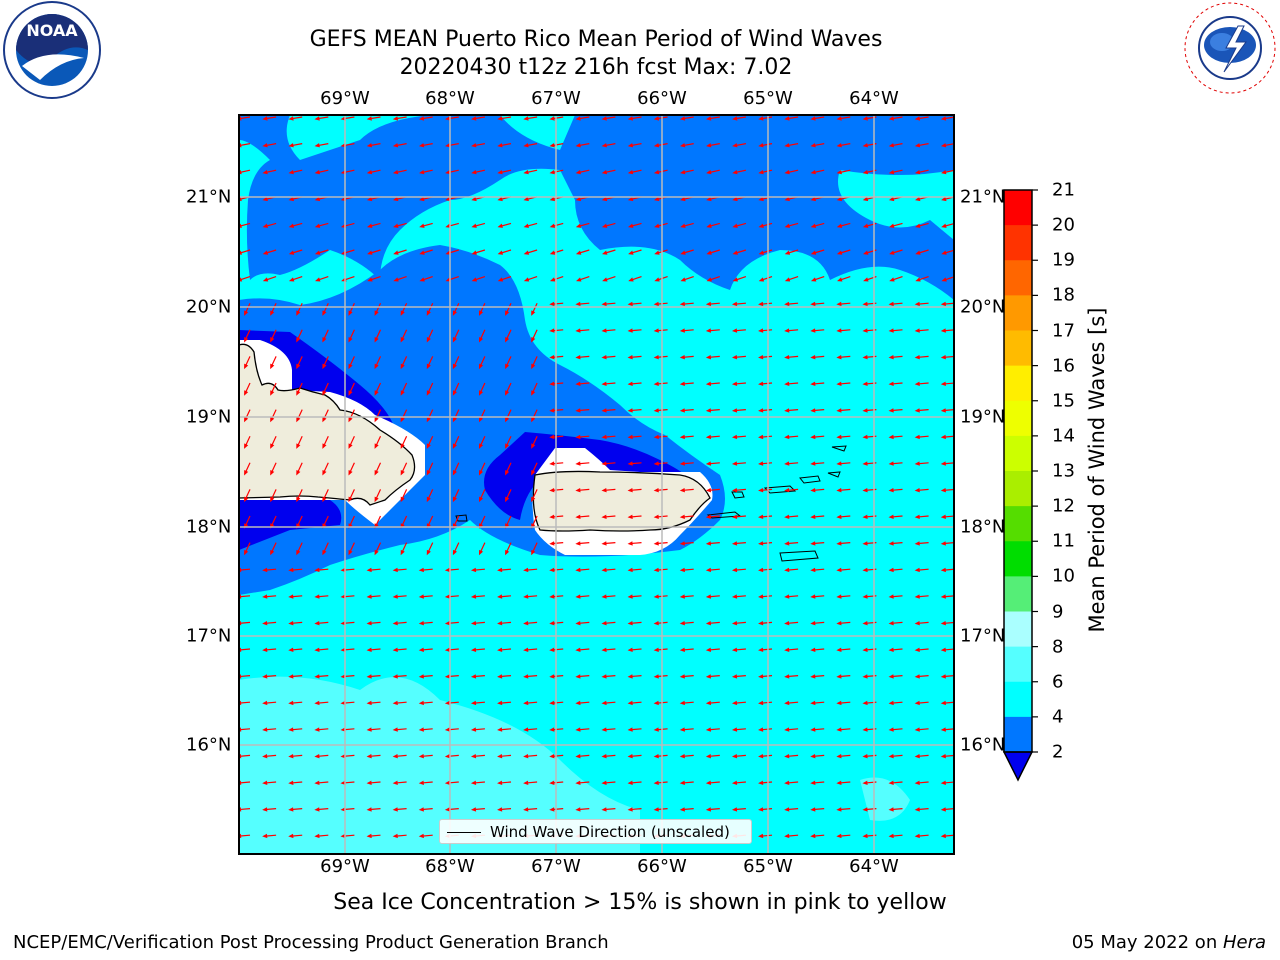 The width and height of the screenshot is (1280, 960). Describe the element at coordinates (1097, 470) in the screenshot. I see `colorbar-title: Mean Period of Wind Waves [s]` at that location.